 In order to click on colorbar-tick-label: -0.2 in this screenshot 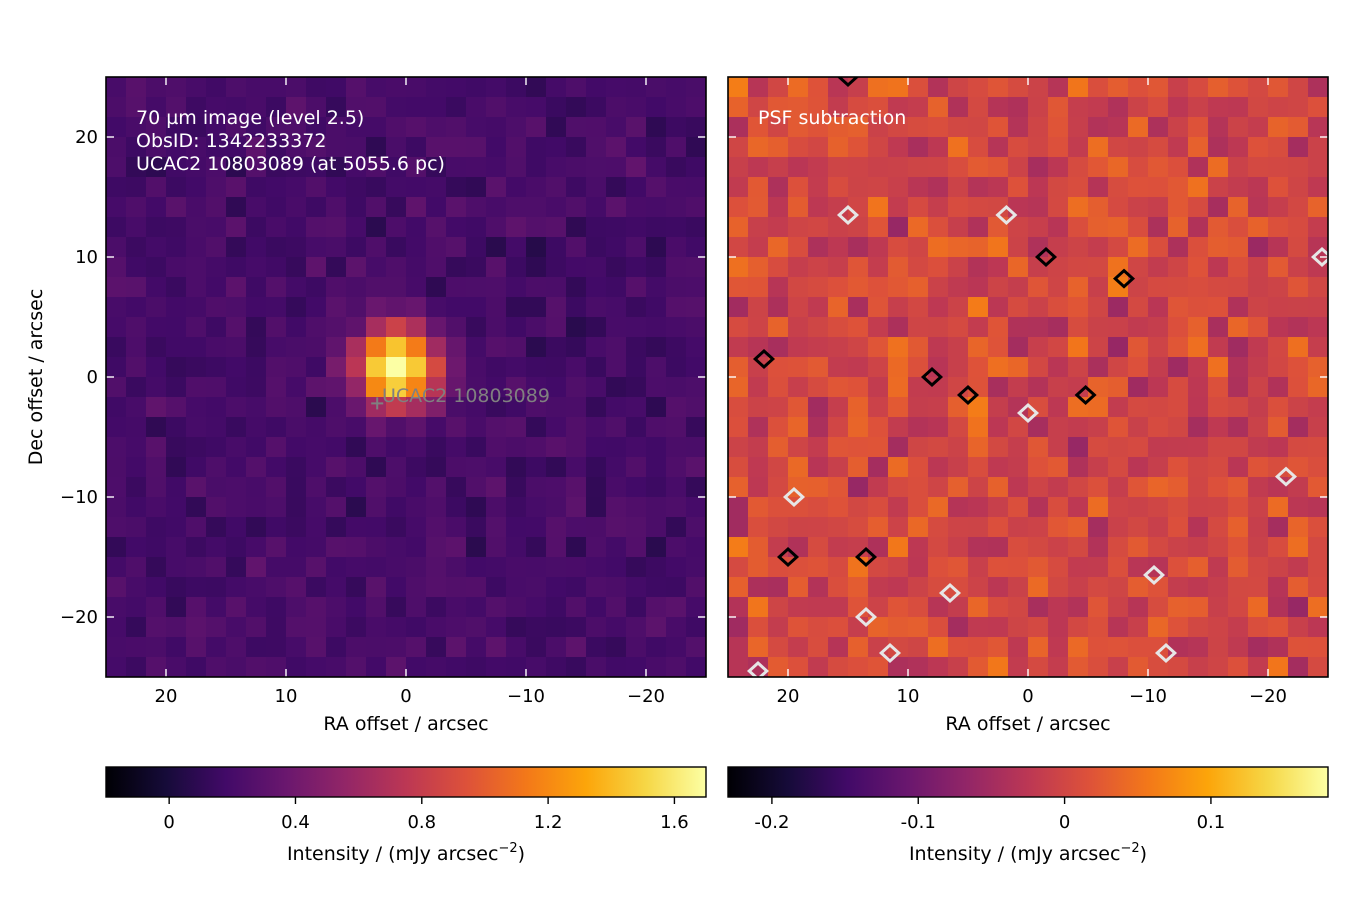, I will do `click(771, 822)`.